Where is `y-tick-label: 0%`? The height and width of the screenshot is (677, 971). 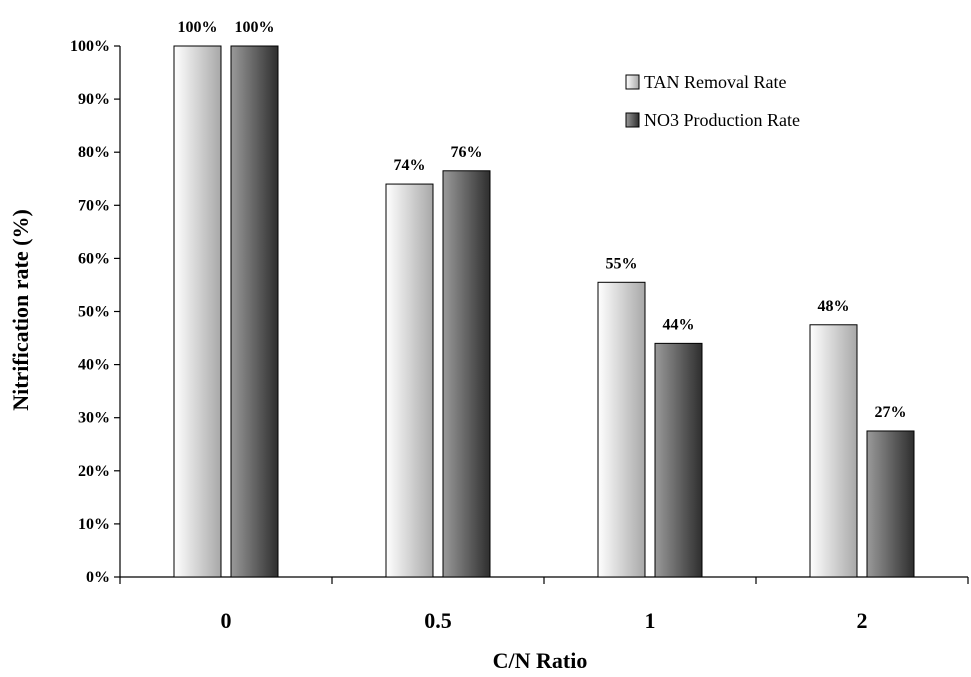
y-tick-label: 0% is located at coordinates (98, 577).